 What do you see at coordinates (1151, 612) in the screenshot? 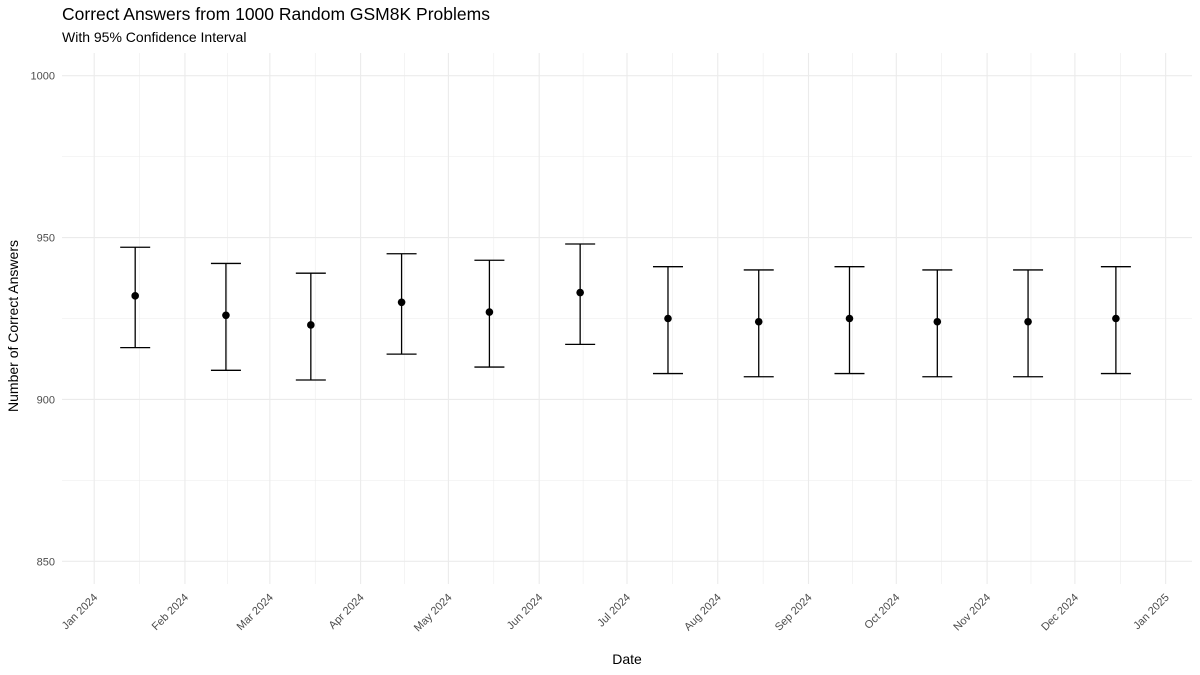
I see `x-tick-label: Jan 2025` at bounding box center [1151, 612].